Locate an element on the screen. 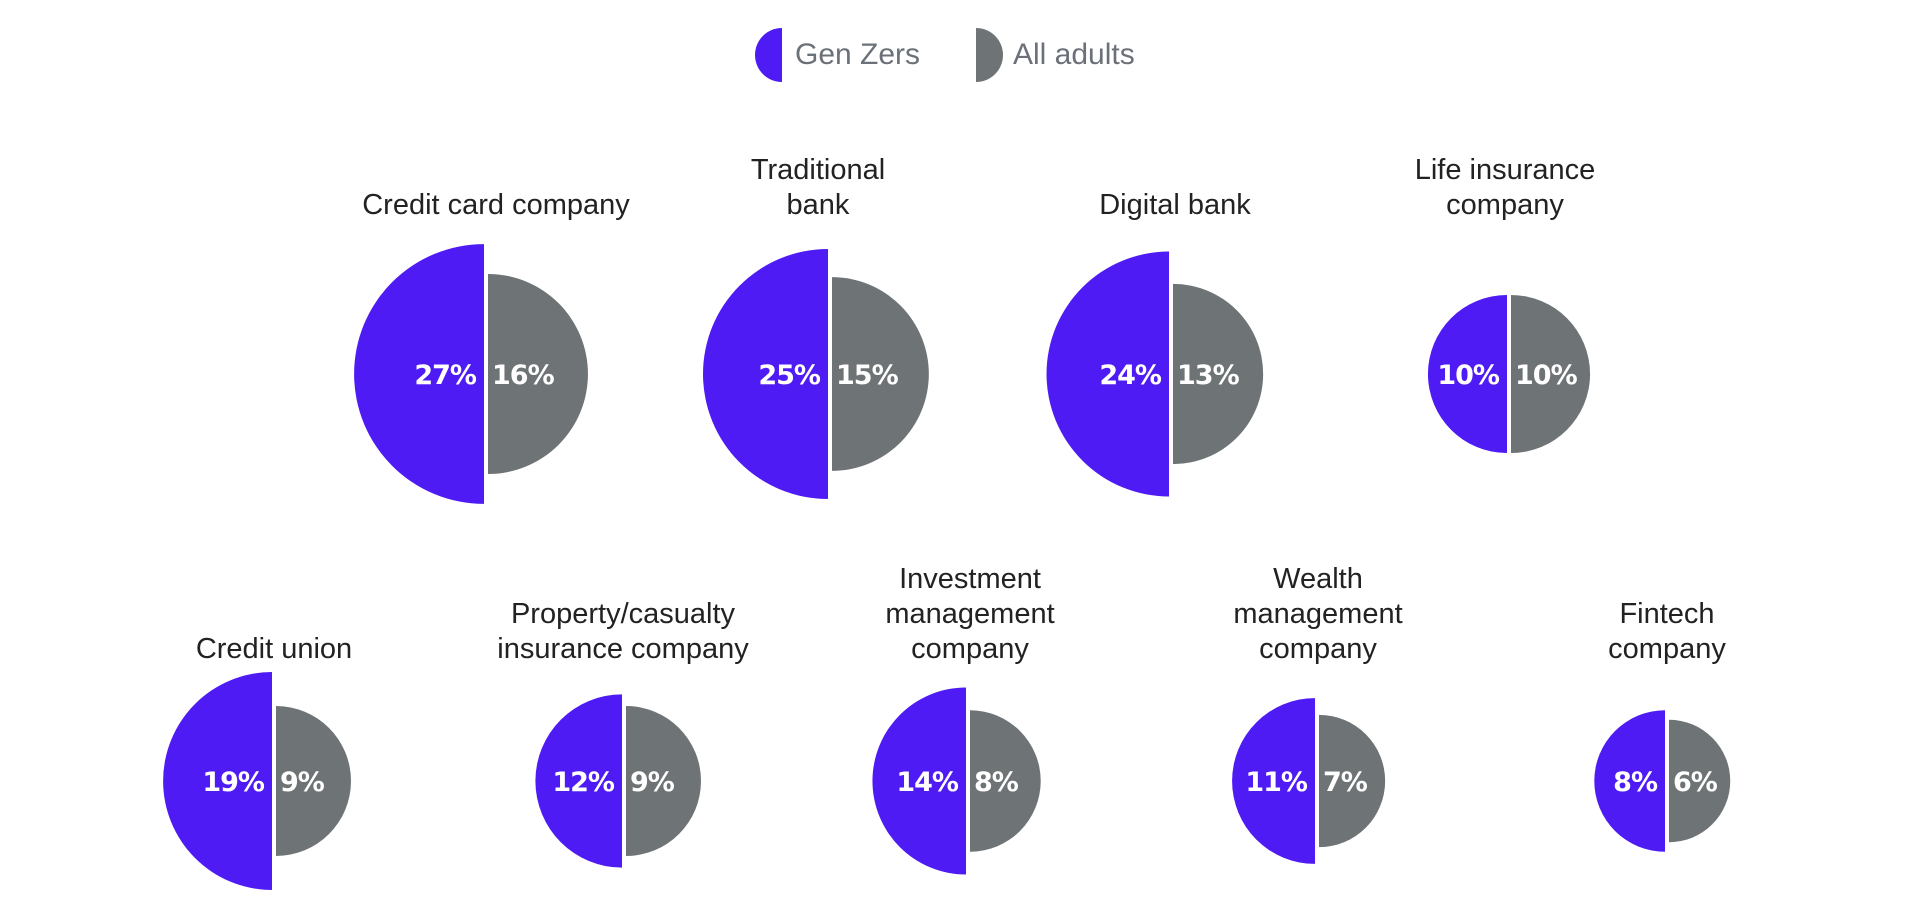 Image resolution: width=1920 pixels, height=902 pixels. category-label: Credit card company is located at coordinates (496, 205).